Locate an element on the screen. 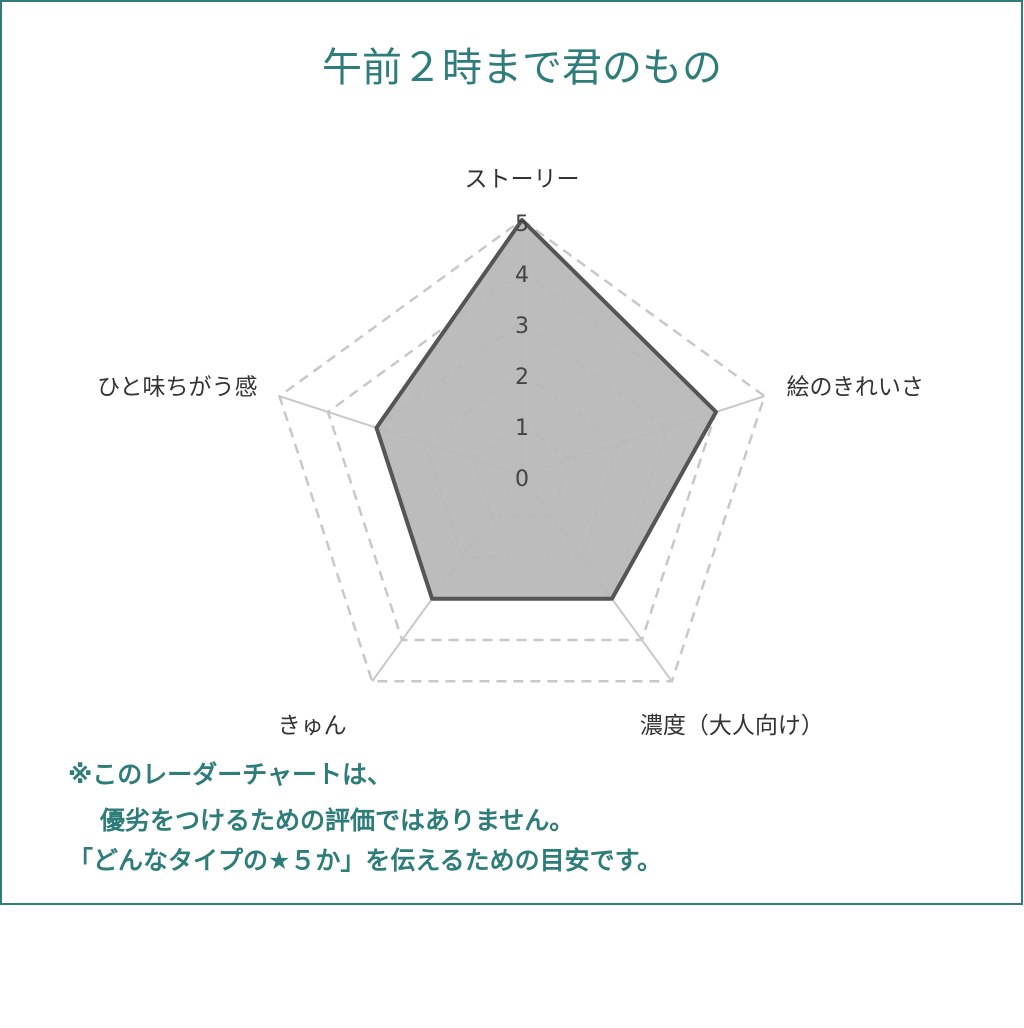 The height and width of the screenshot is (1028, 1024). grid-line is located at coordinates (522, 455).